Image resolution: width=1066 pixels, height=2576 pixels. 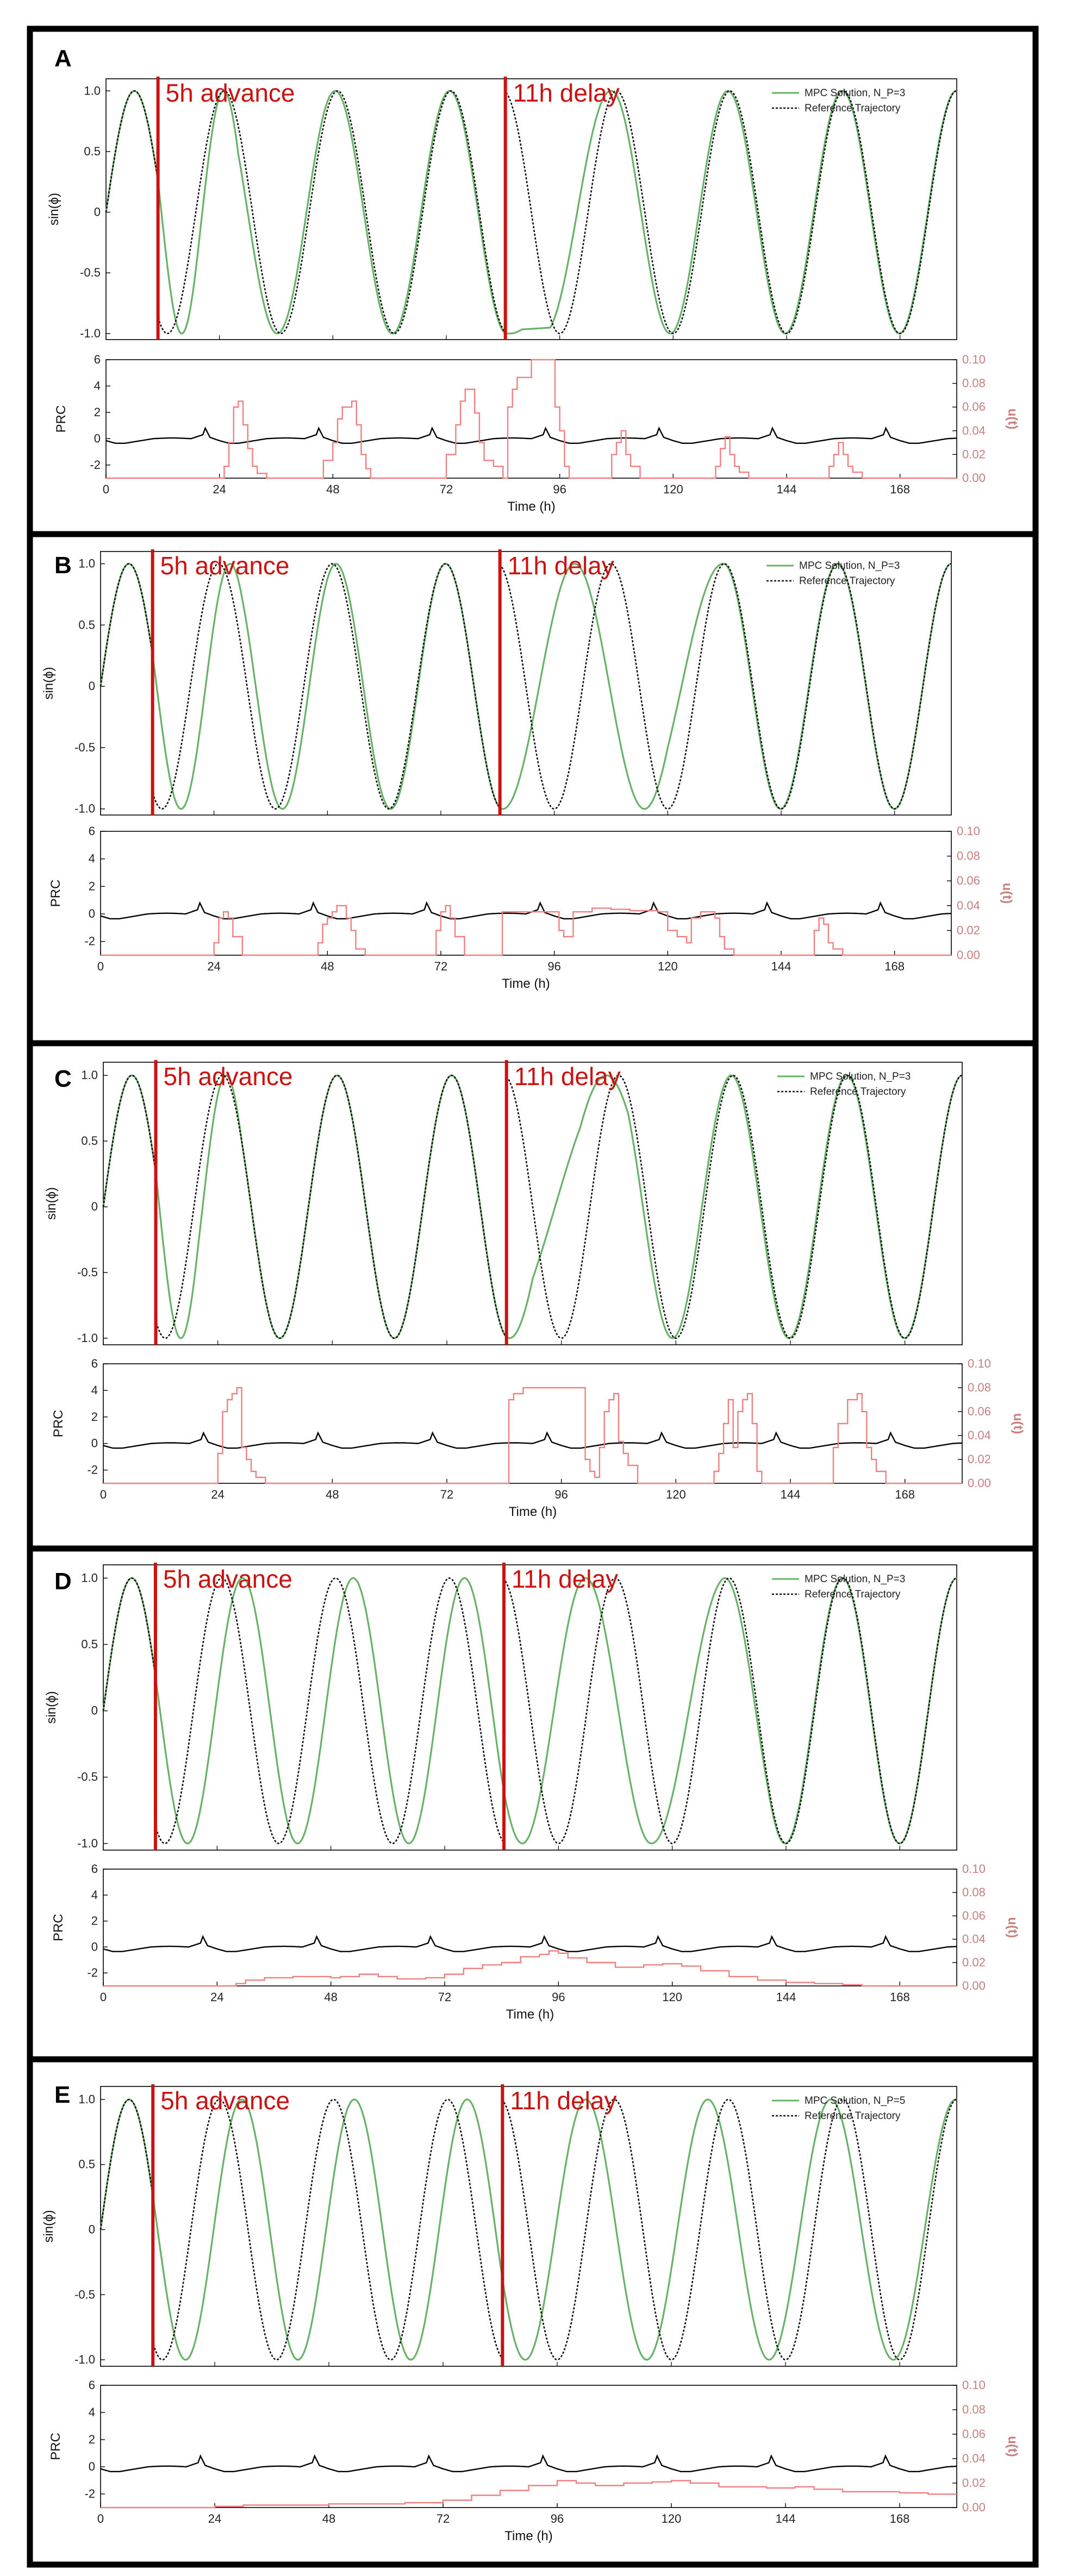 What do you see at coordinates (531, 212) in the screenshot?
I see `mpc-solution-line` at bounding box center [531, 212].